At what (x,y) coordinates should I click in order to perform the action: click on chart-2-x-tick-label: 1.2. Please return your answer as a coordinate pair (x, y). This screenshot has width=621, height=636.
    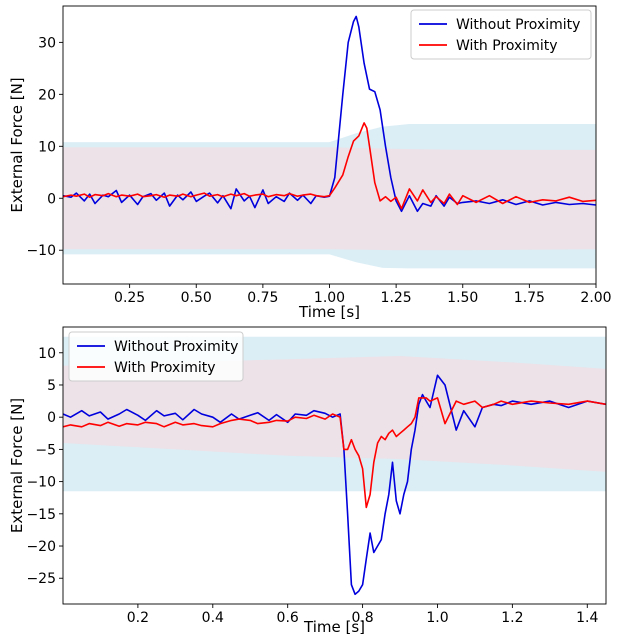
    Looking at the image, I should click on (512, 618).